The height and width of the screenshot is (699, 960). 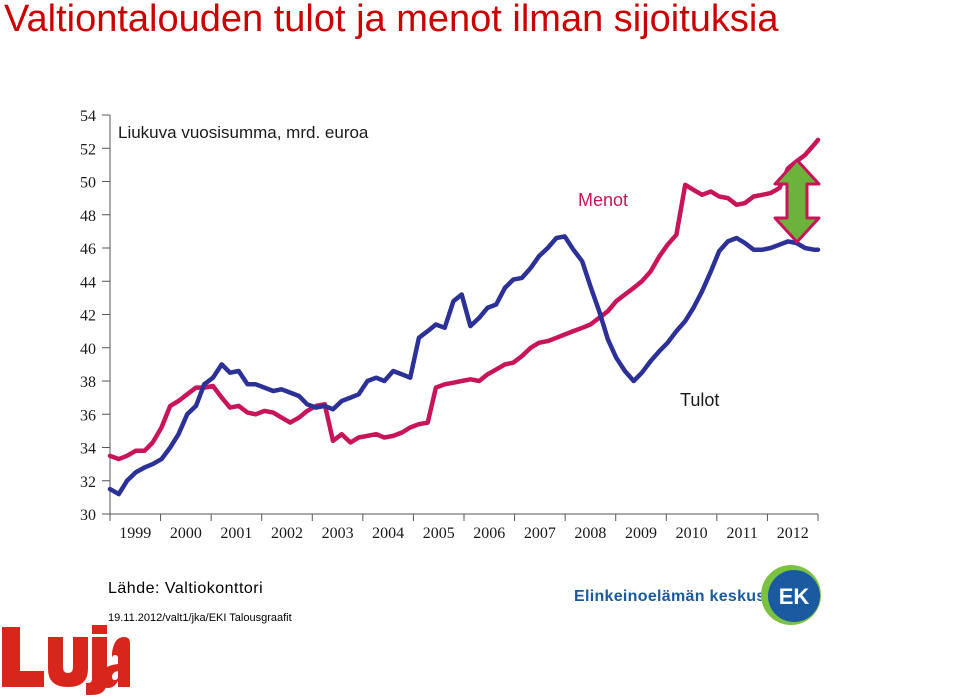 What do you see at coordinates (603, 200) in the screenshot?
I see `annotation-menot: Menot` at bounding box center [603, 200].